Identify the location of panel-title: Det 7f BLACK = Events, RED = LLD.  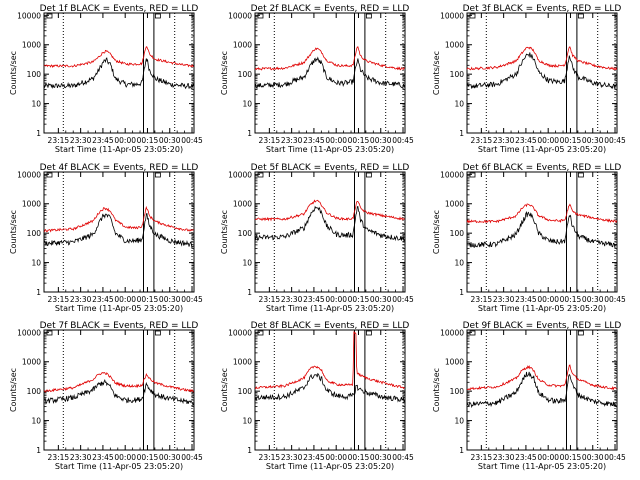
(119, 326).